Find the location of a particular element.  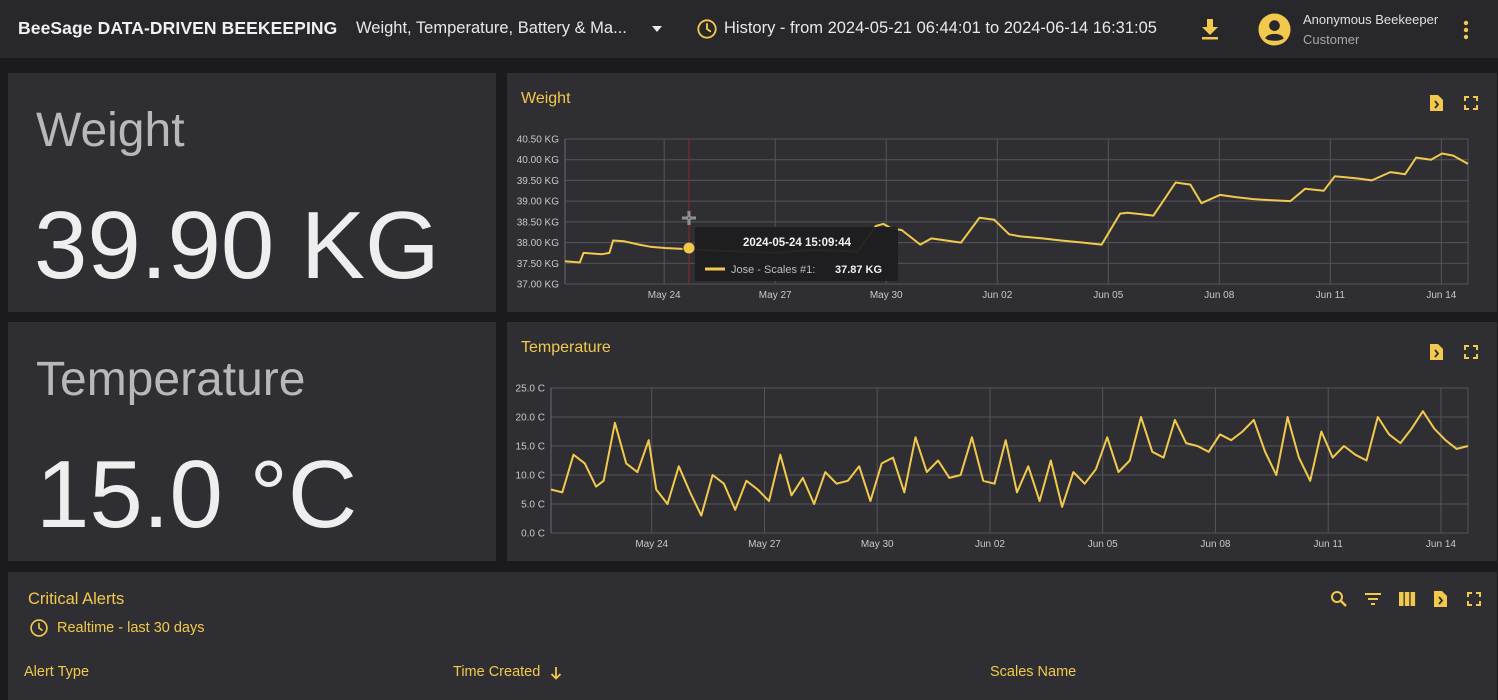

temperature-label: Temperature is located at coordinates (171, 379).